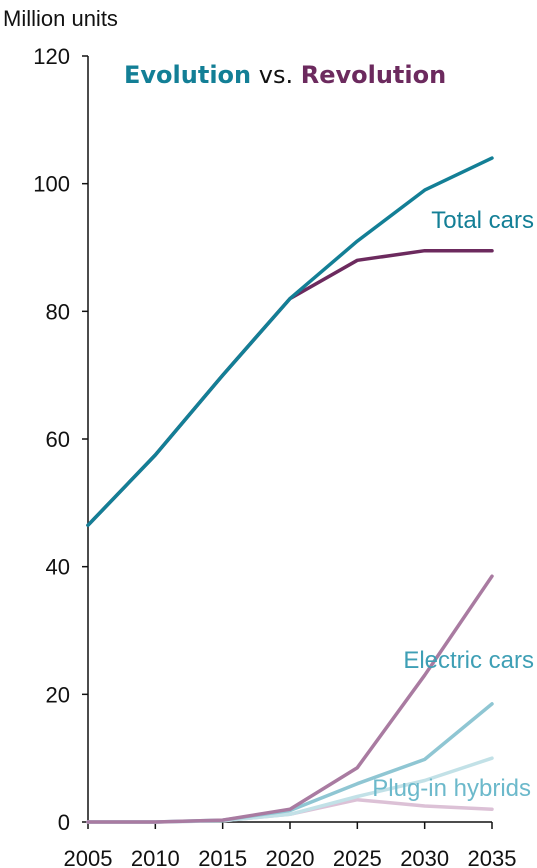  Describe the element at coordinates (468, 660) in the screenshot. I see `annotation-label: Electric cars` at that location.